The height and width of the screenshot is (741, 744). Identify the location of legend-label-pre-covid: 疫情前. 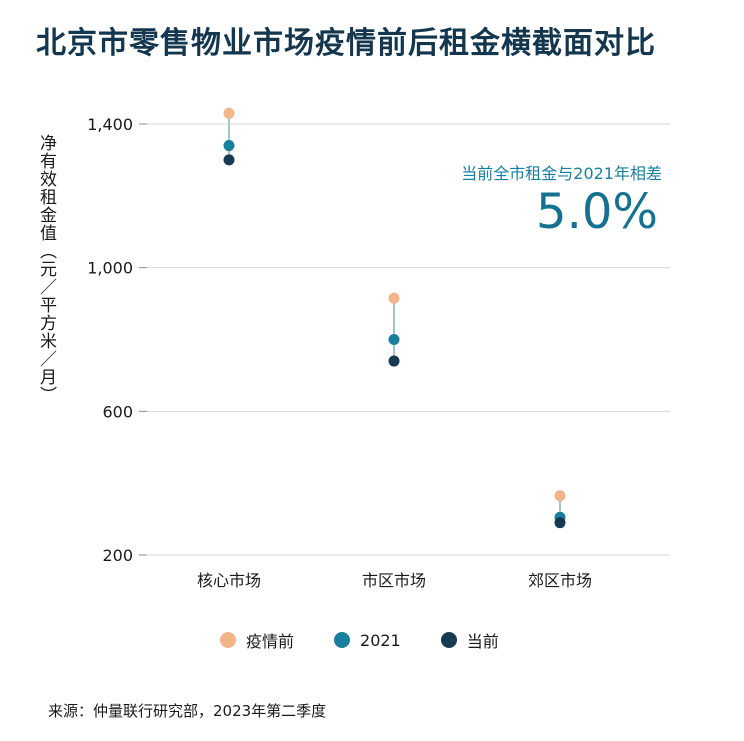
(270, 641).